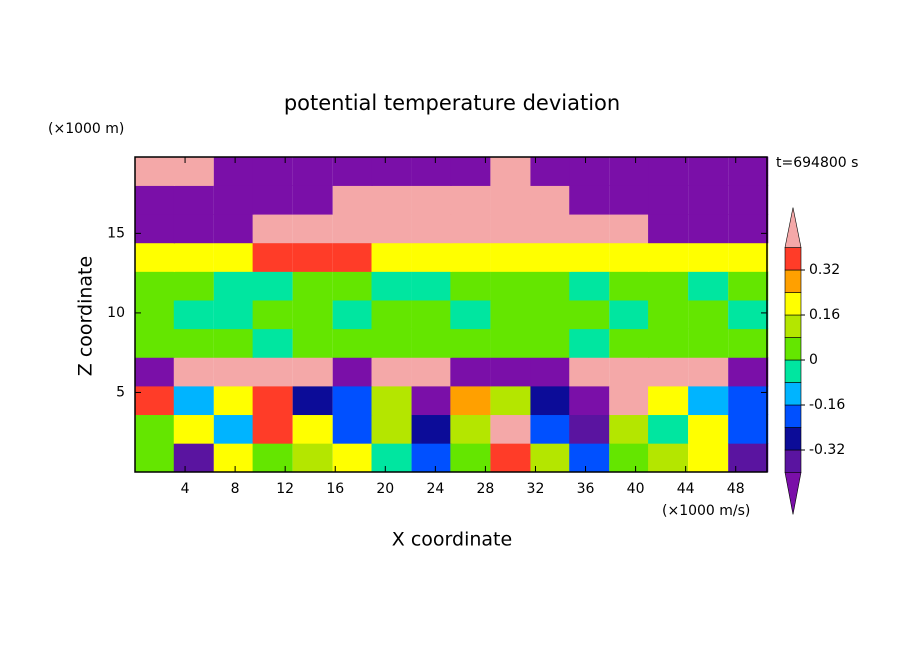  I want to click on colorbar-tick-label: 0, so click(813, 360).